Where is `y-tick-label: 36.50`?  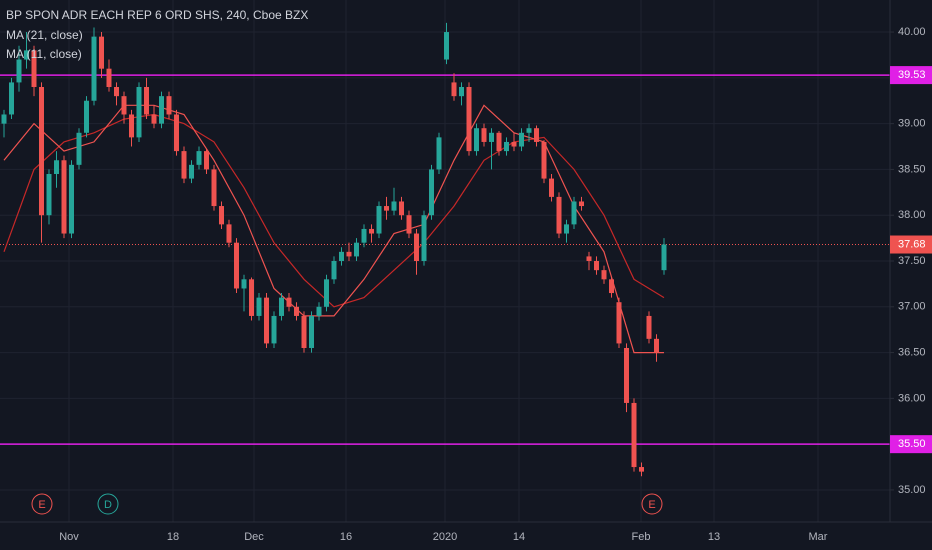 y-tick-label: 36.50 is located at coordinates (912, 352).